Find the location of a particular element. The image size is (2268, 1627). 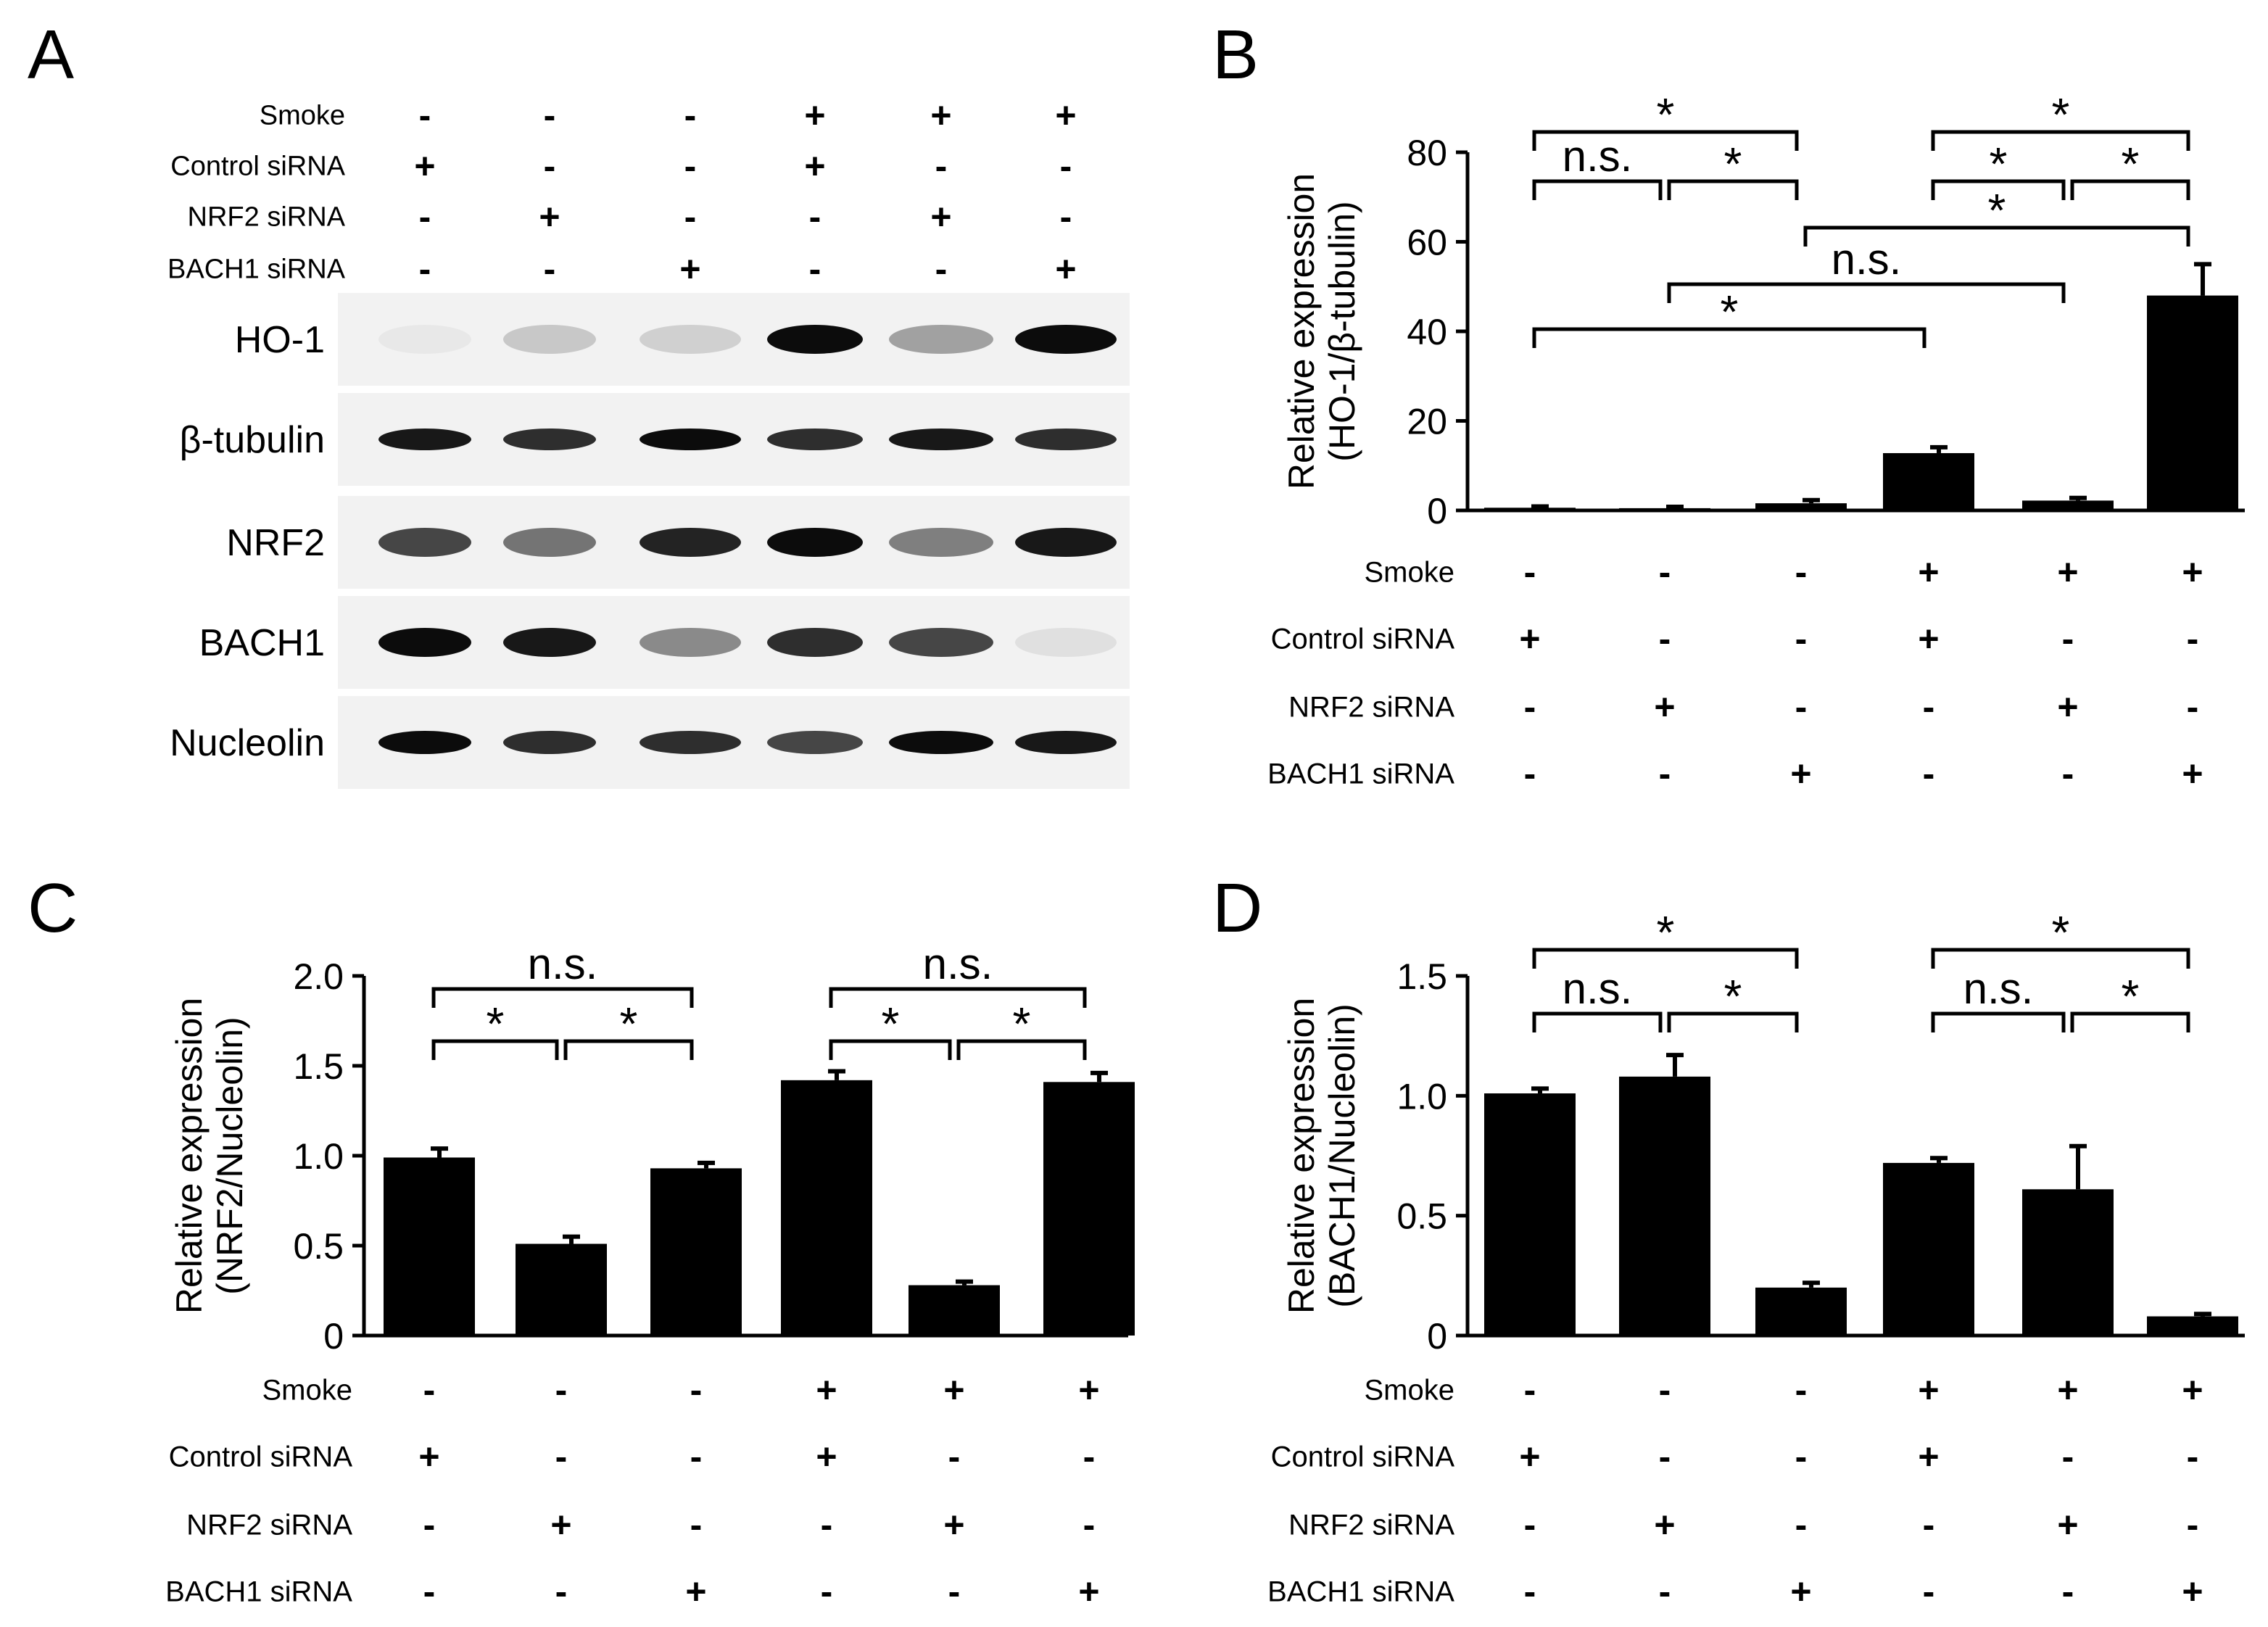

chart-c-y-tick-label: 0 is located at coordinates (333, 1336).